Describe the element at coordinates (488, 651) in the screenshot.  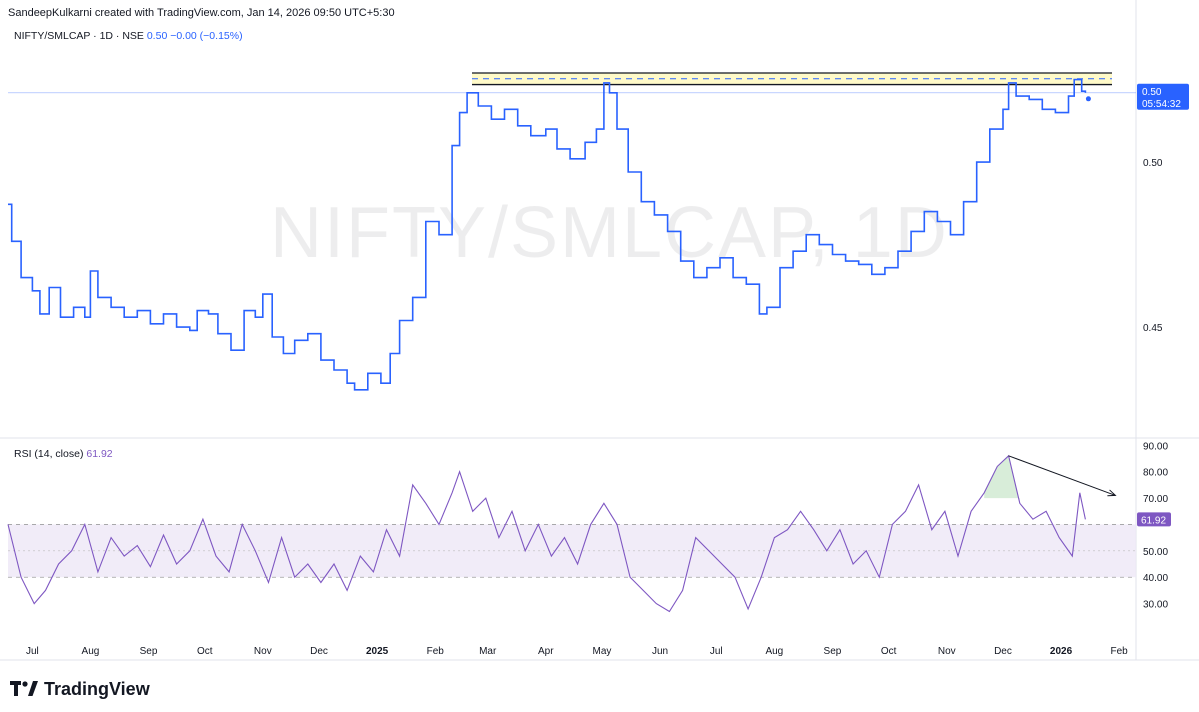
I see `time-label-8: Mar` at that location.